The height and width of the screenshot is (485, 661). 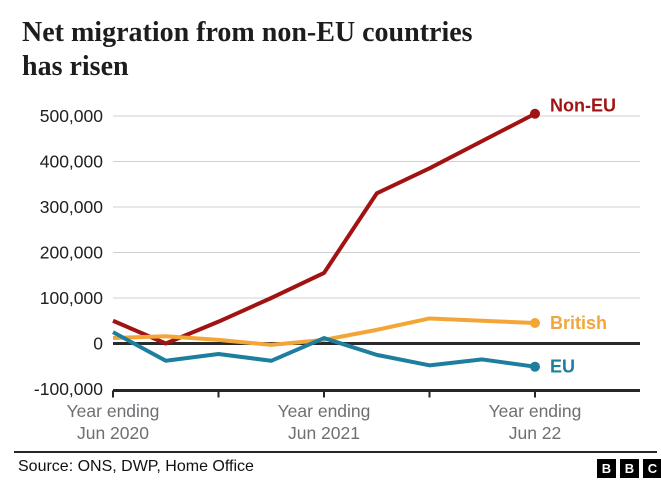 I want to click on bbc-logo-block-b2: B, so click(x=629, y=468).